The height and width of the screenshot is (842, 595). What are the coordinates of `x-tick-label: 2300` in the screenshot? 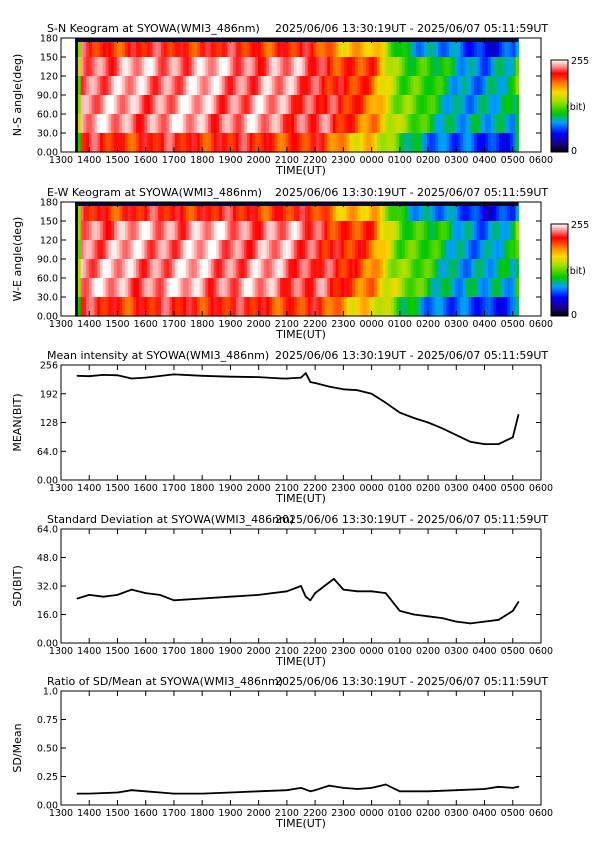 It's located at (343, 324).